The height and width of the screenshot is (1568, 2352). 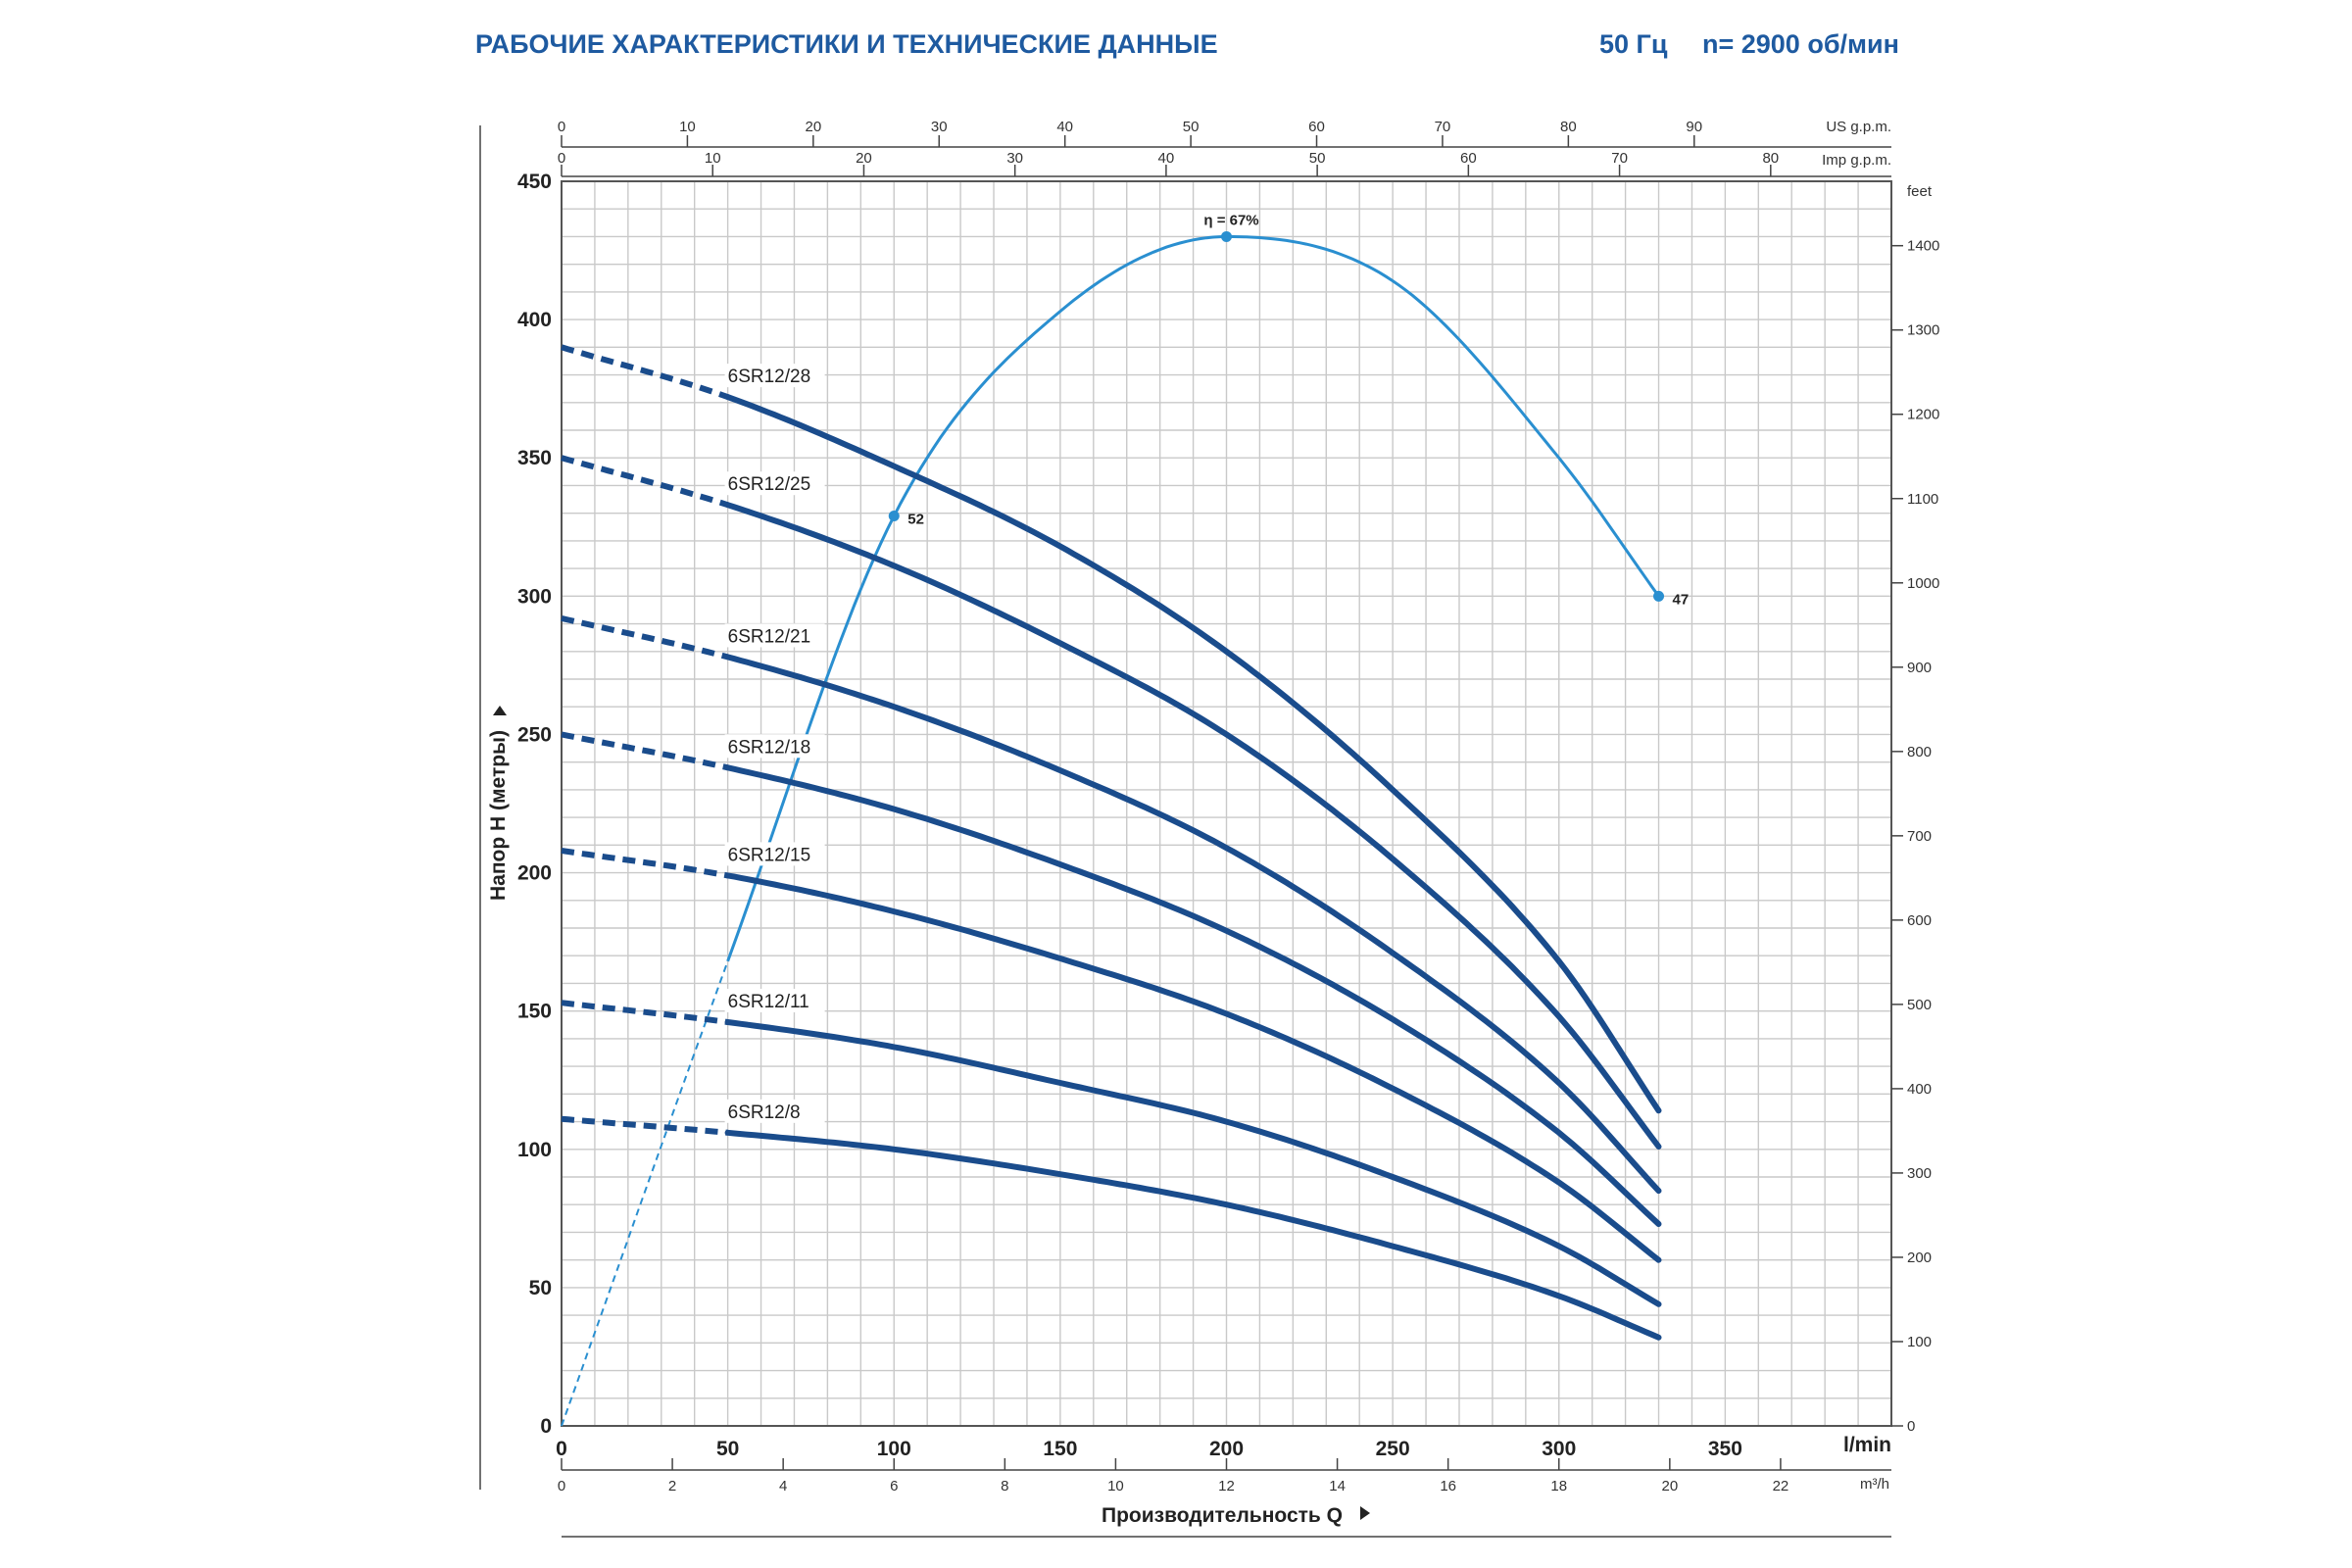 I want to click on speed-label: n= 2900 об/мин, so click(x=1800, y=44).